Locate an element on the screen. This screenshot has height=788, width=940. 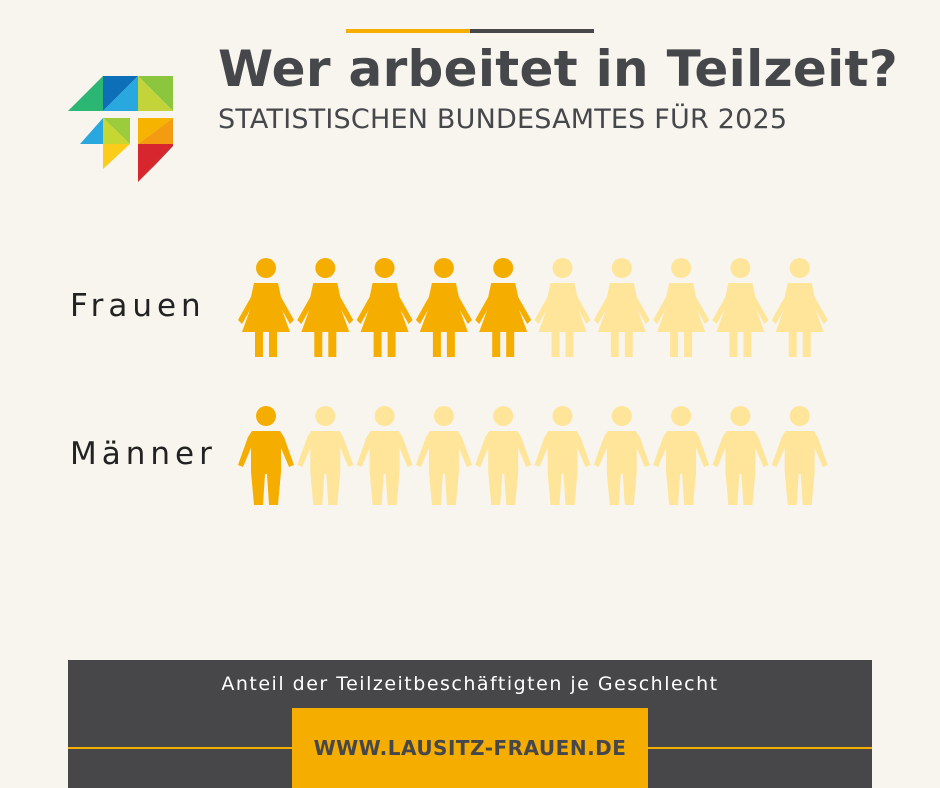
top-accent-line-yellow is located at coordinates (408, 31).